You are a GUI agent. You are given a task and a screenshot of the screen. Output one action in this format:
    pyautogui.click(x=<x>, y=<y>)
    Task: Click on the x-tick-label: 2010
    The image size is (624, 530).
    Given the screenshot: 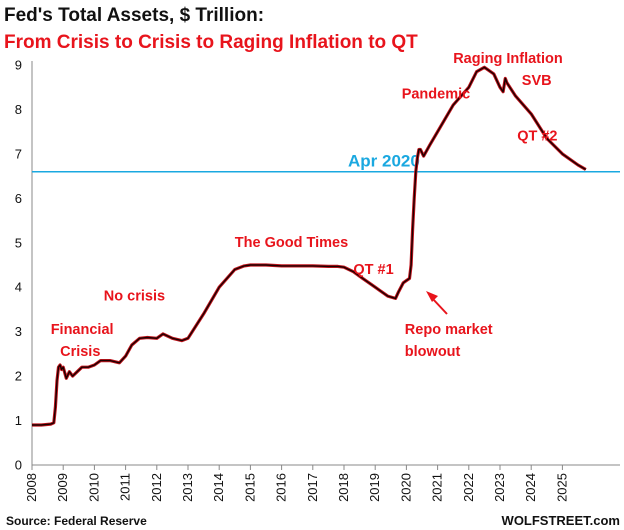 What is the action you would take?
    pyautogui.click(x=93, y=487)
    